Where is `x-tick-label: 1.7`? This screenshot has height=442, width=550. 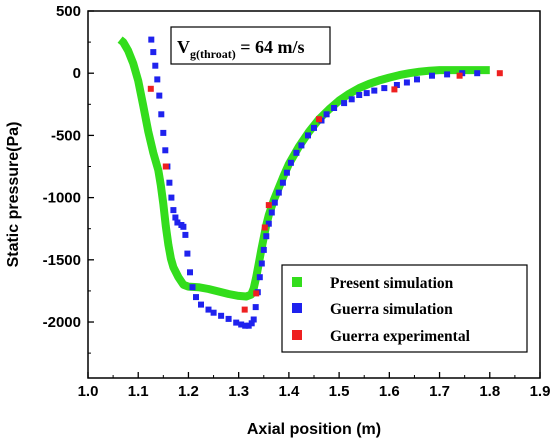
x-tick-label: 1.7 is located at coordinates (439, 391).